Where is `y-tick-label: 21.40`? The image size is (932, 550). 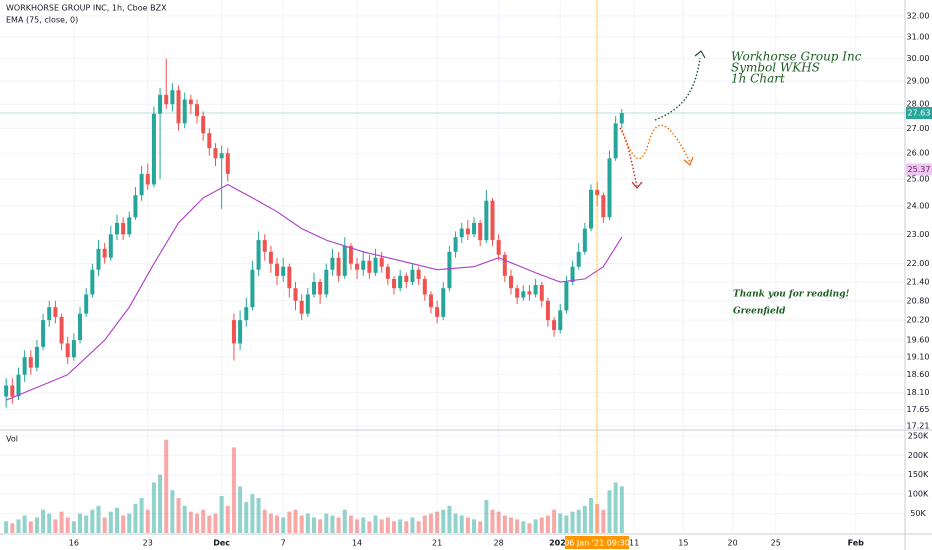
y-tick-label: 21.40 is located at coordinates (918, 281).